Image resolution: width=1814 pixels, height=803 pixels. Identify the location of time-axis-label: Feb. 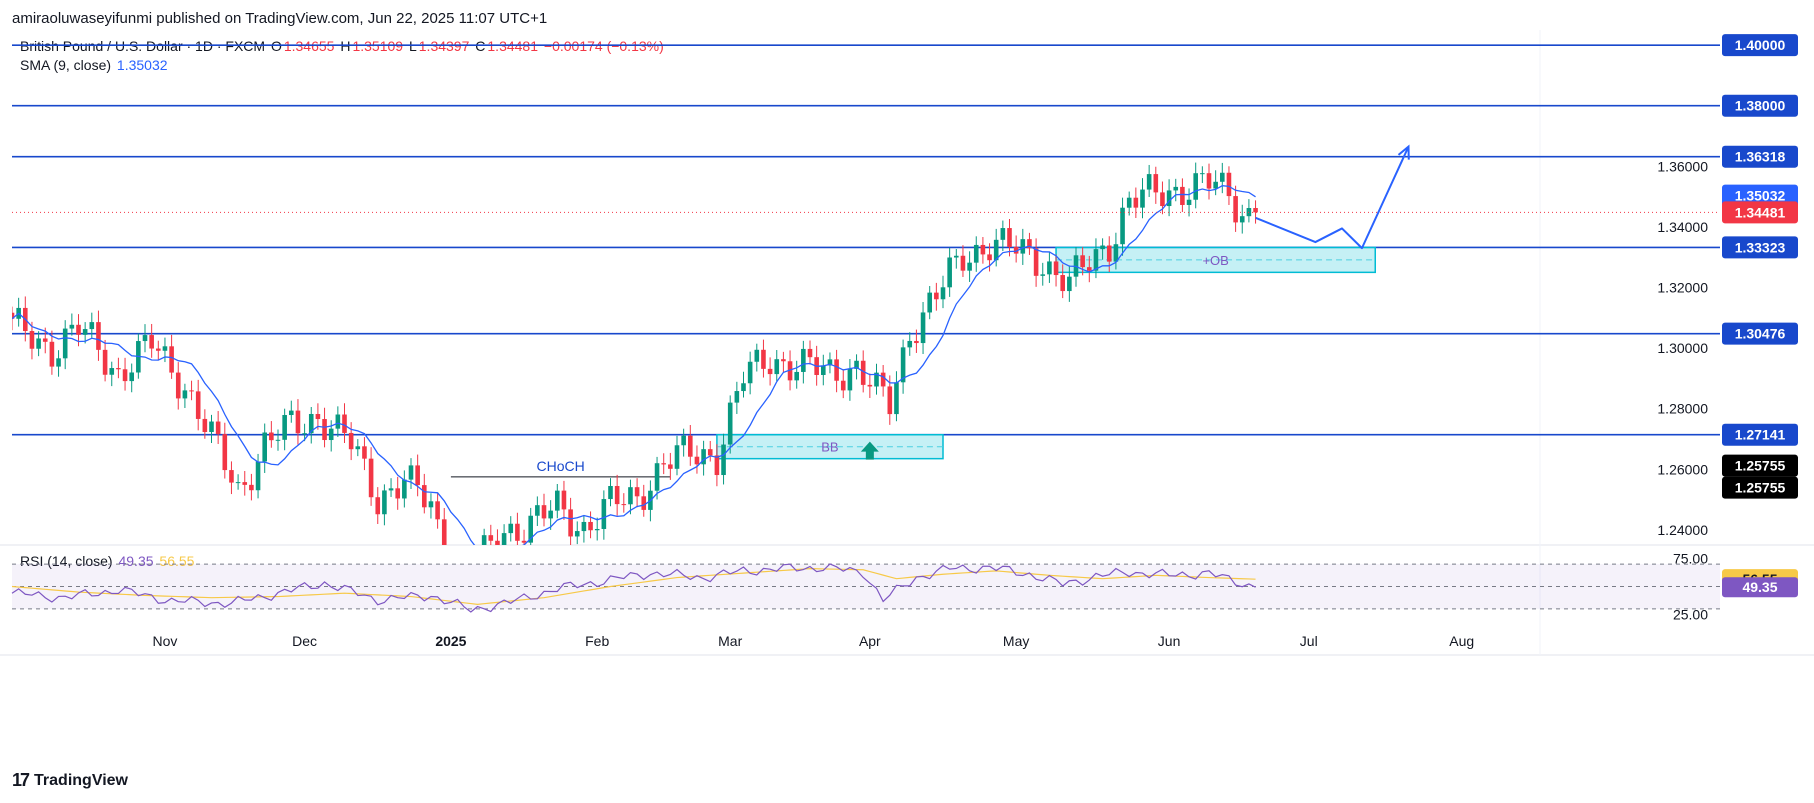
(597, 641).